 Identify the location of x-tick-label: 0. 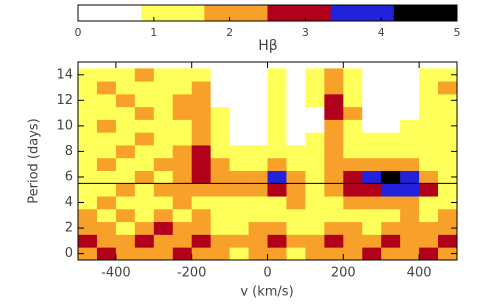
(267, 273).